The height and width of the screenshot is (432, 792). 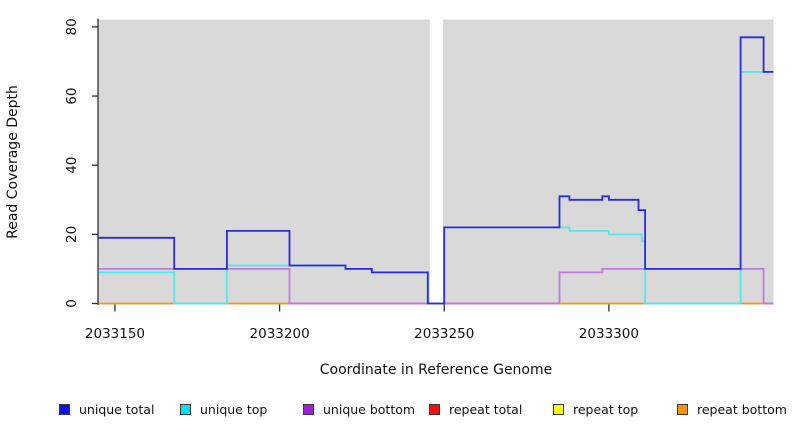 What do you see at coordinates (13, 162) in the screenshot?
I see `y-axis-label: Read Coverage Depth` at bounding box center [13, 162].